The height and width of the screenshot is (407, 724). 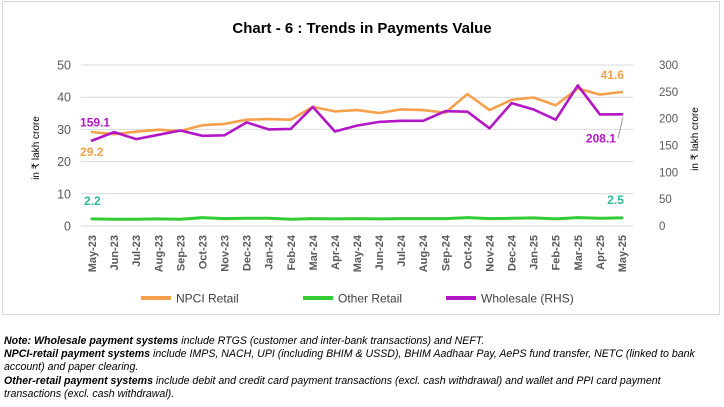 What do you see at coordinates (36, 148) in the screenshot?
I see `y-axis-left-label: in ₹ lakh crore` at bounding box center [36, 148].